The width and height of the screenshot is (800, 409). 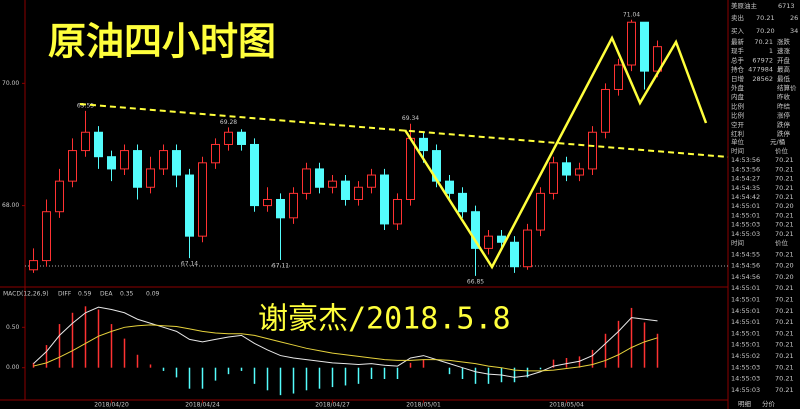 What do you see at coordinates (777, 141) in the screenshot?
I see `unit-value: 元/桶` at bounding box center [777, 141].